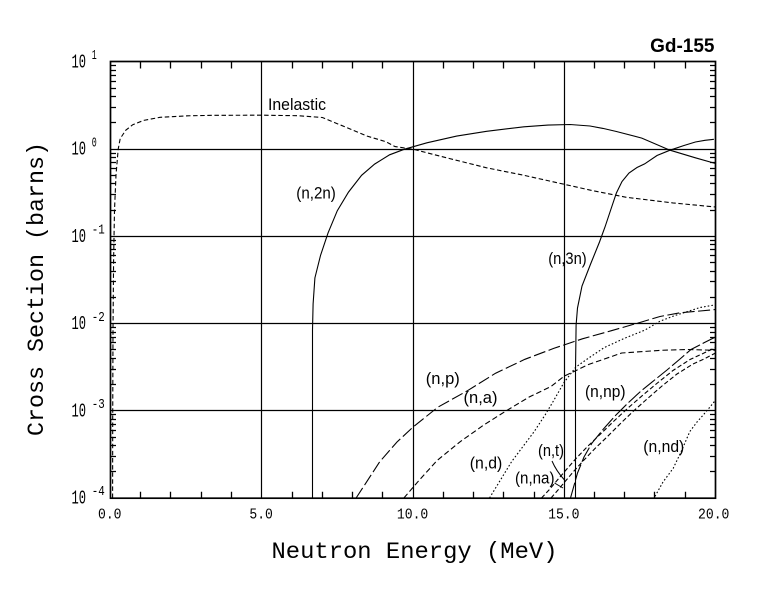 Image resolution: width=780 pixels, height=590 pixels. What do you see at coordinates (563, 515) in the screenshot?
I see `svg-text: 15.0` at bounding box center [563, 515].